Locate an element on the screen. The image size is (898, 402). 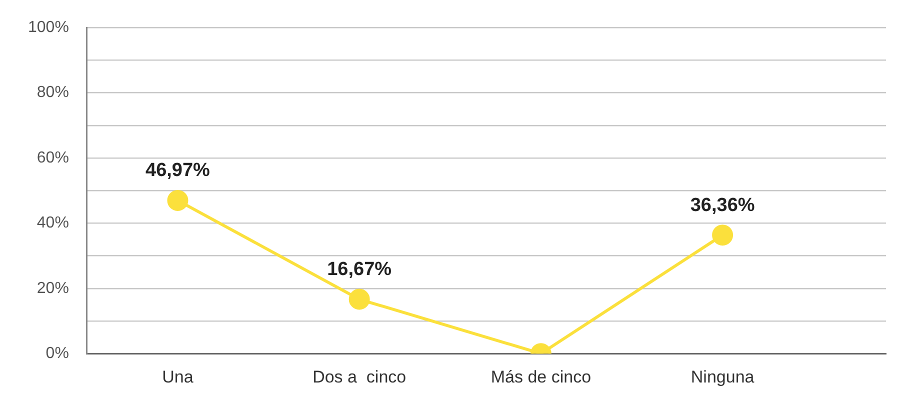
data-label: 46,97% is located at coordinates (178, 171).